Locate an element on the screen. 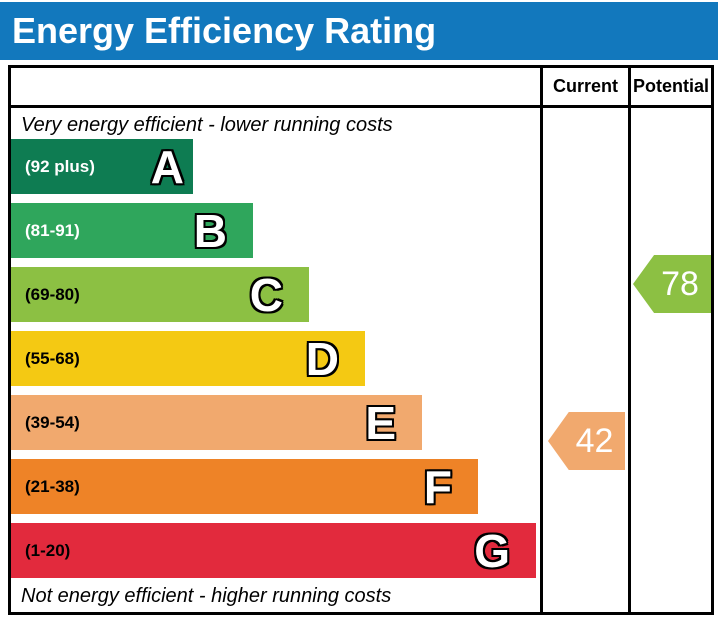  band-B-range-label: (81-91) is located at coordinates (52, 230).